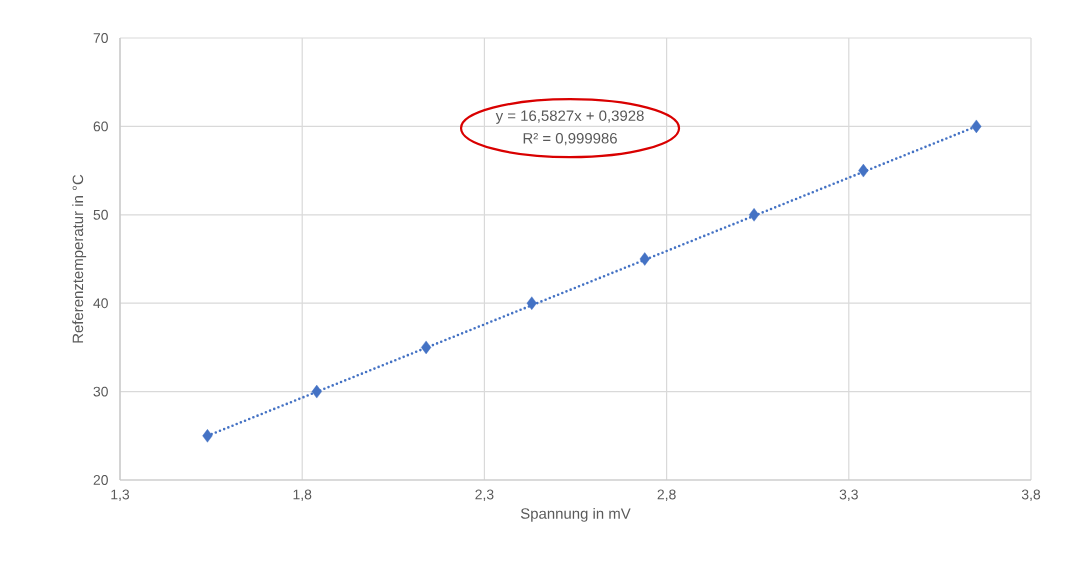 This screenshot has width=1072, height=565. Describe the element at coordinates (100, 303) in the screenshot. I see `y-tick-label: 40` at that location.